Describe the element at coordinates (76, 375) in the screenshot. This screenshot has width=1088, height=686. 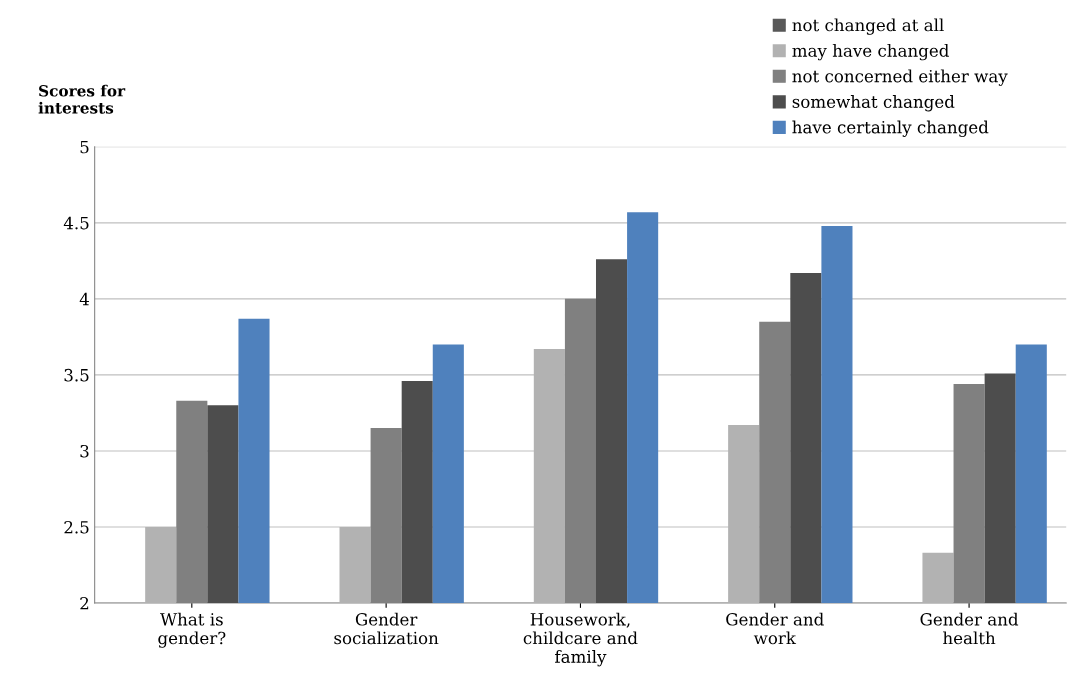
I see `y-tick-label: 3.5` at that location.